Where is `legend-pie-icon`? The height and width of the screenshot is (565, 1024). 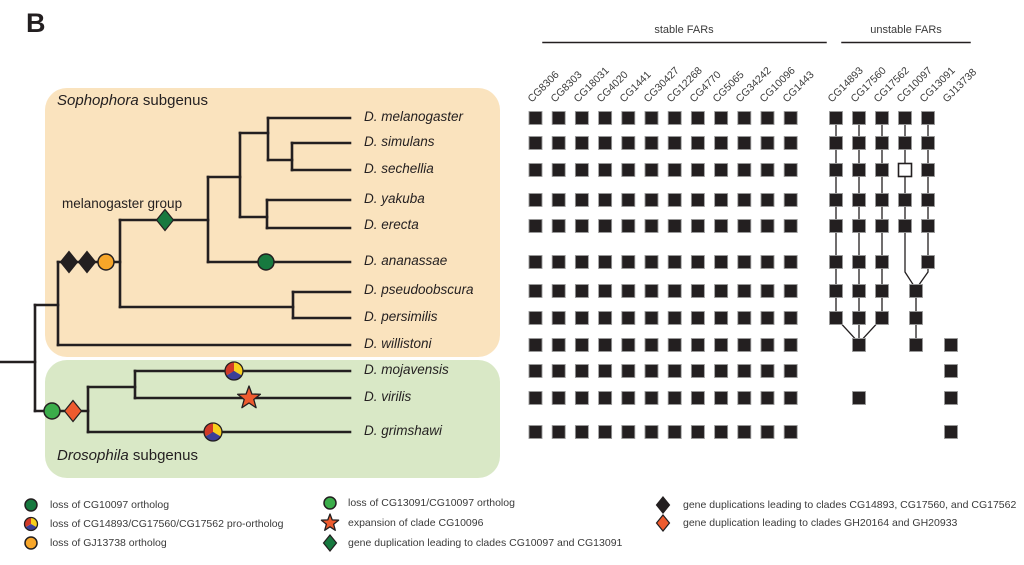 legend-pie-icon is located at coordinates (31, 524).